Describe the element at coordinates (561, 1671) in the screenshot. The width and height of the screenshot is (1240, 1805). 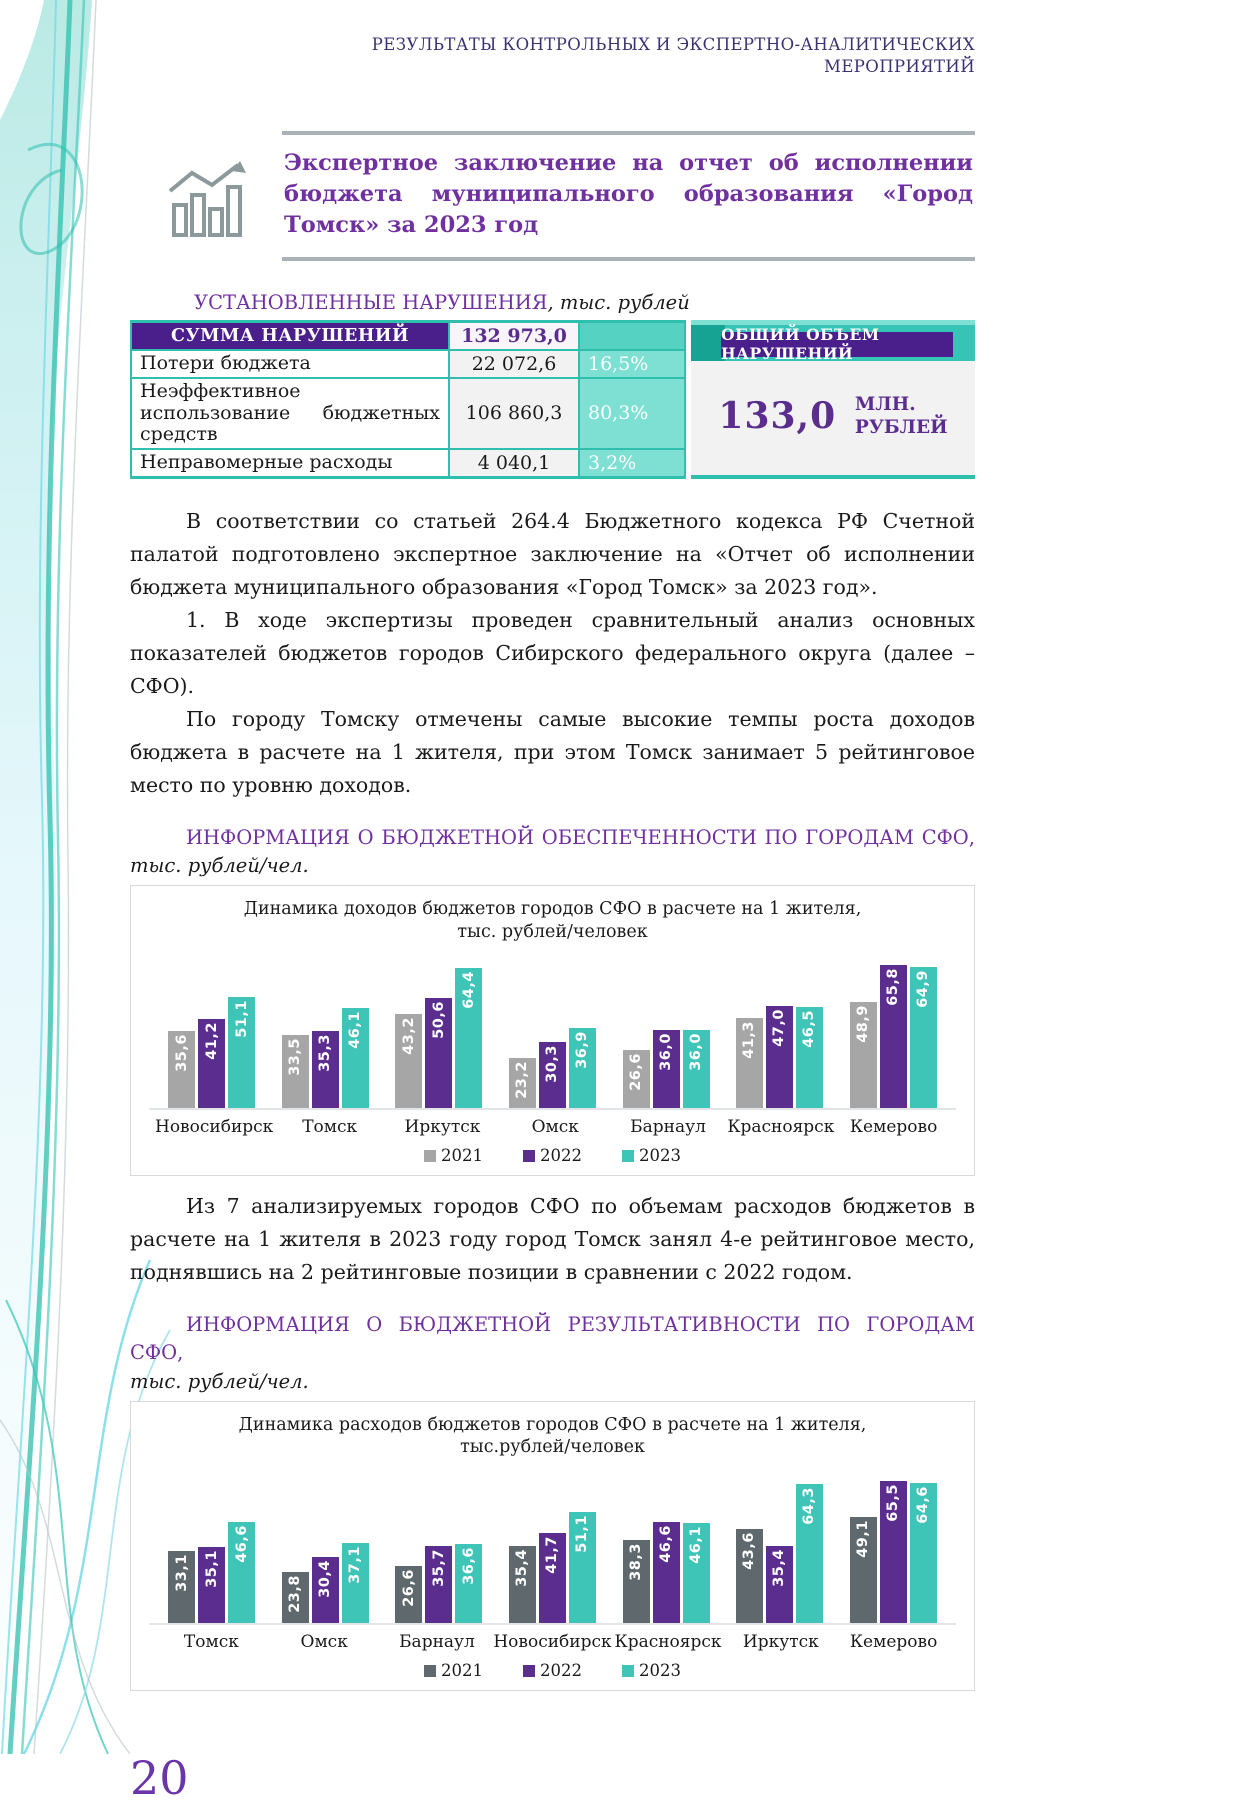
I see `legend-label: 2022` at that location.